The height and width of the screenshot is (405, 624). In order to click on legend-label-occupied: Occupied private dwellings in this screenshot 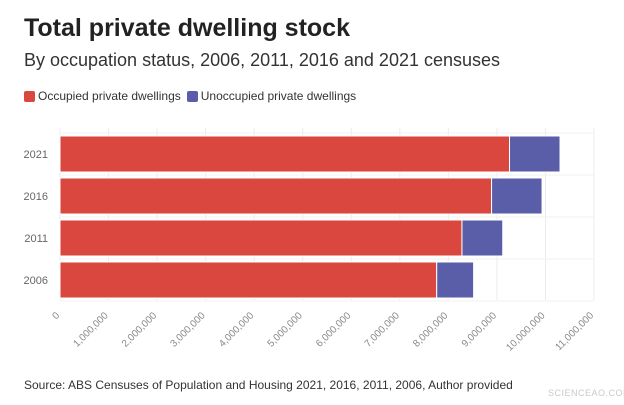, I will do `click(109, 96)`.